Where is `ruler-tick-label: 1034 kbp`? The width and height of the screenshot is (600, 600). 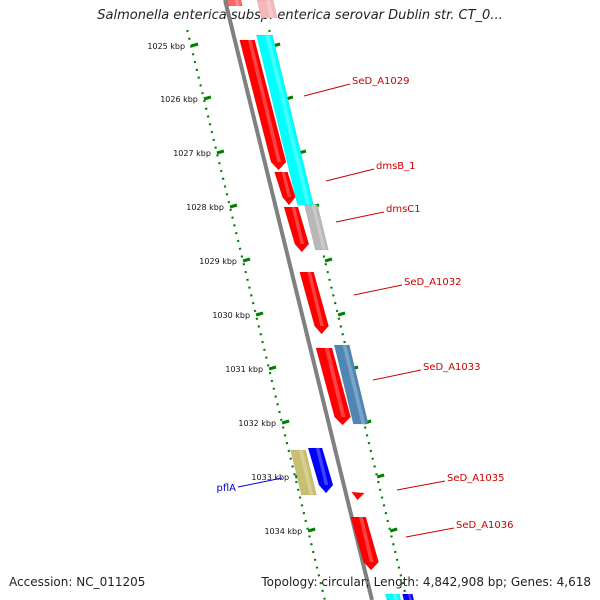 ruler-tick-label: 1034 kbp is located at coordinates (283, 531).